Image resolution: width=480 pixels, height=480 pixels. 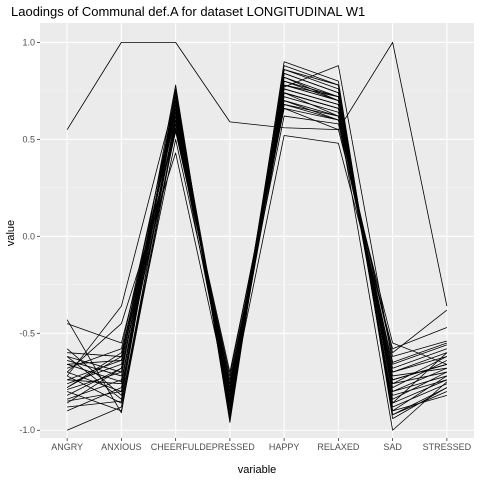 I want to click on y-axis: -1.0 -0.5 0.0 0.5 1.0, so click(x=29, y=236).